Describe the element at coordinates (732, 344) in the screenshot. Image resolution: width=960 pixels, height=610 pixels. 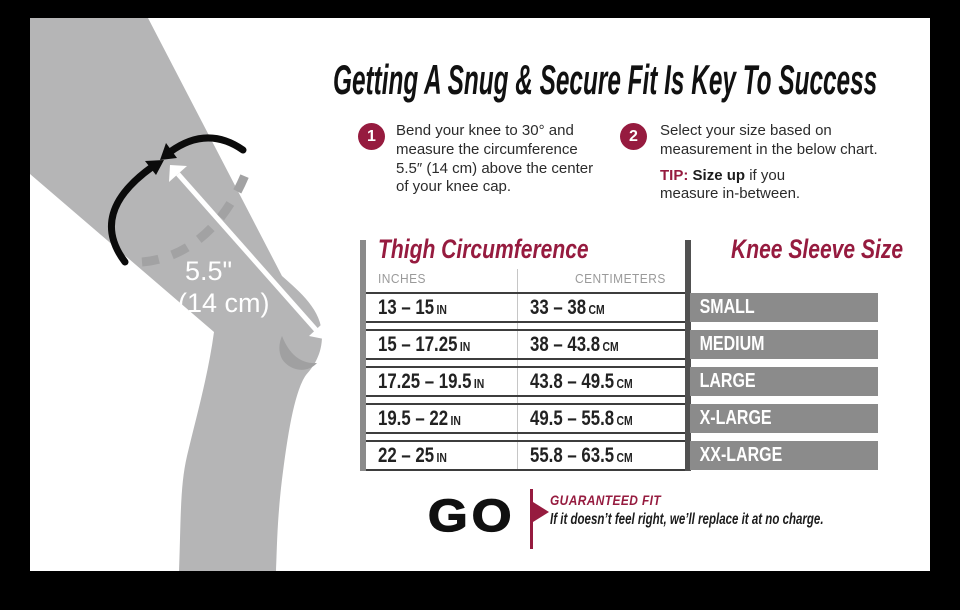
I see `size-label: MEDIUM` at that location.